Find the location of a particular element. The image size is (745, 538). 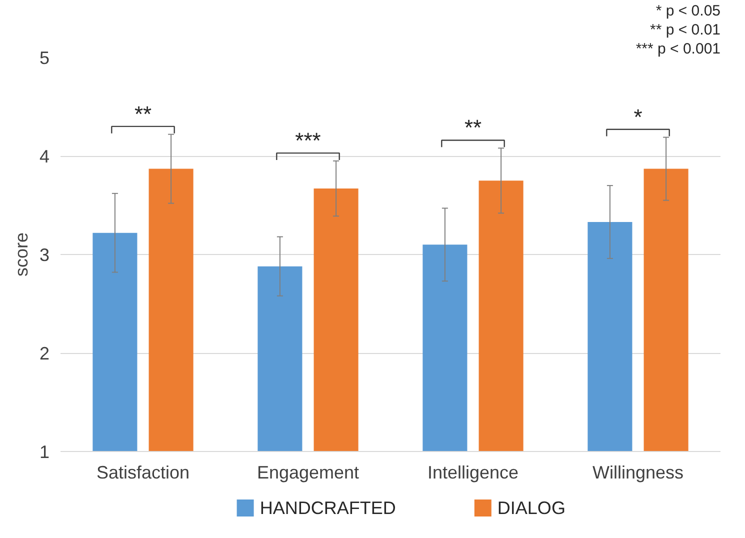

y-tick-label: 3 is located at coordinates (44, 255).